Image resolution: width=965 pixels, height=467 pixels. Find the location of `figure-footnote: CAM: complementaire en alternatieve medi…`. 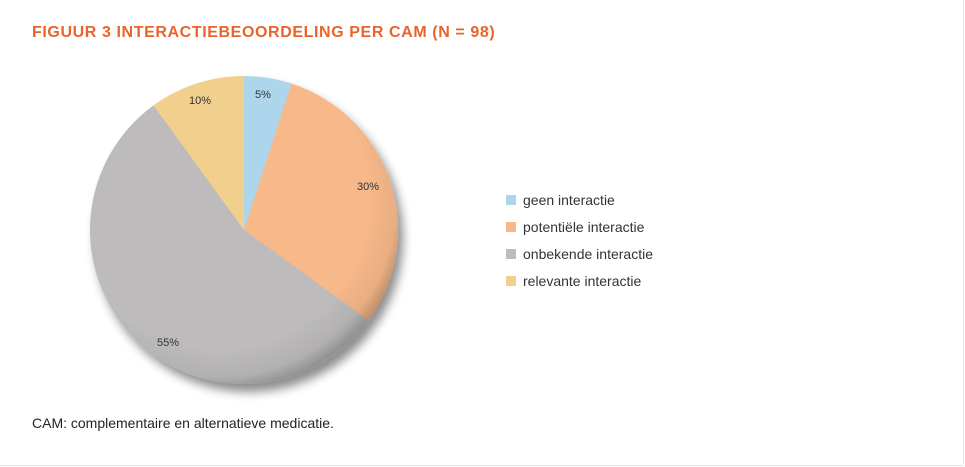

figure-footnote: CAM: complementaire en alternatieve medi… is located at coordinates (183, 423).